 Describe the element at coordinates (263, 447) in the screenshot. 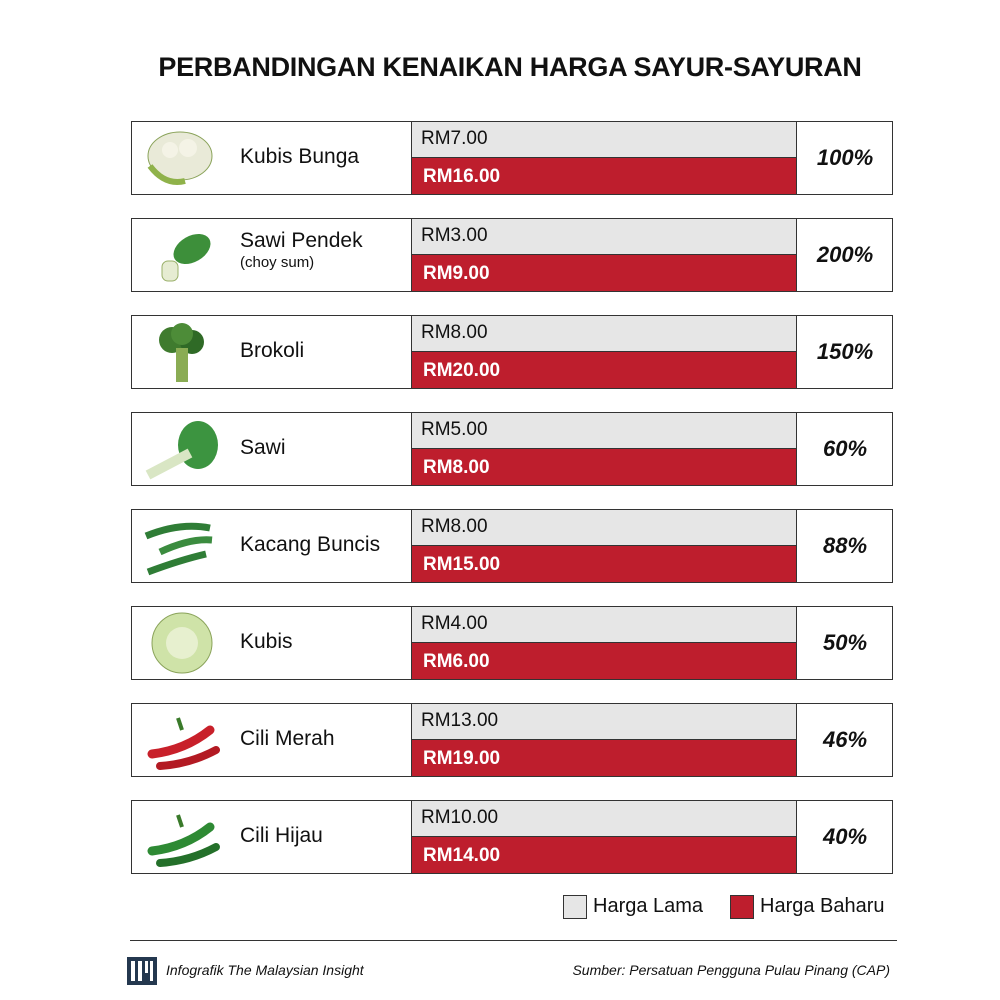

I see `vegetable-name: Sawi` at that location.